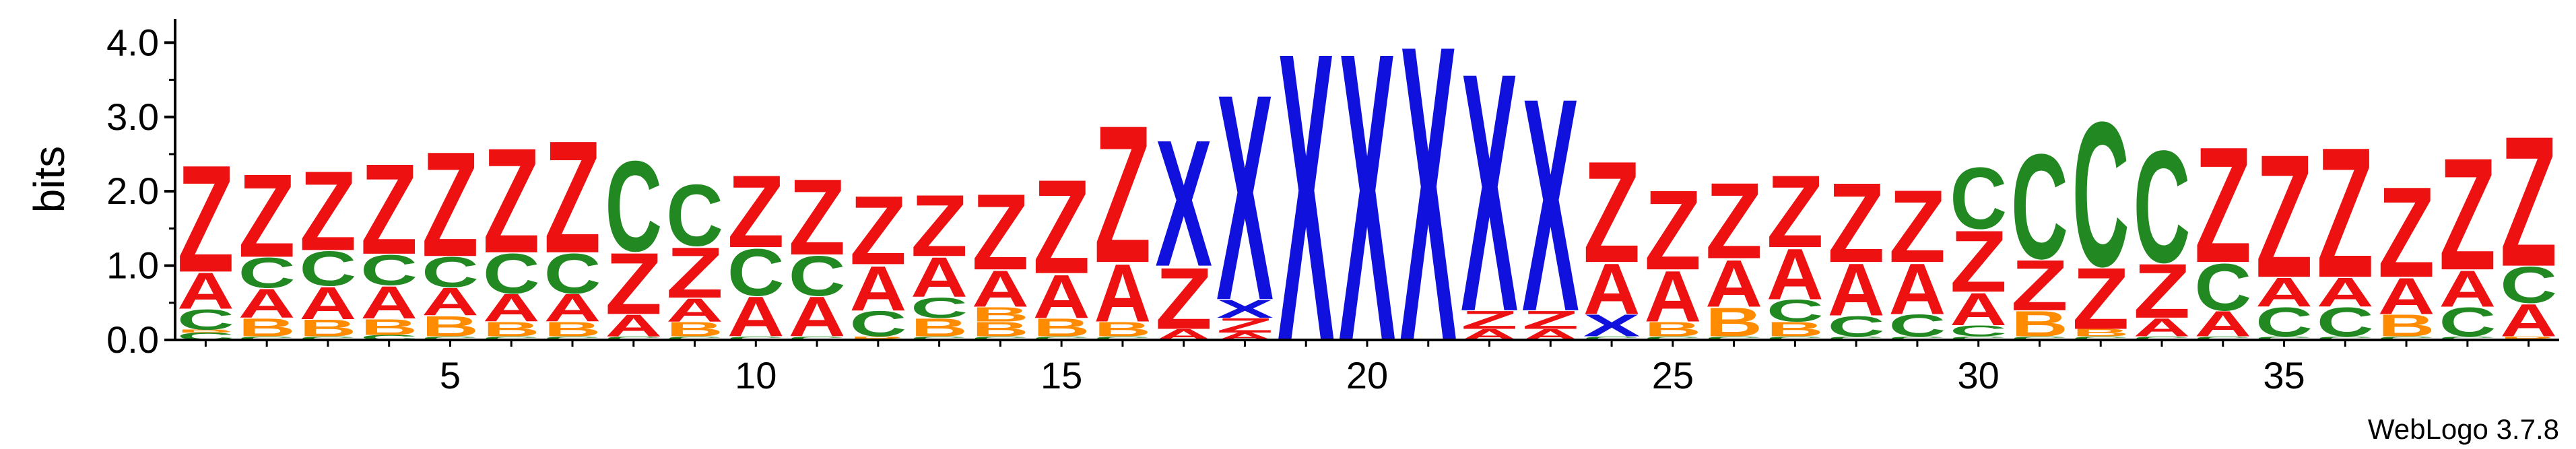 The image size is (2576, 449). Describe the element at coordinates (140, 191) in the screenshot. I see `y-ticks: 0.0 1.0 2.0 3.0 4.0` at that location.